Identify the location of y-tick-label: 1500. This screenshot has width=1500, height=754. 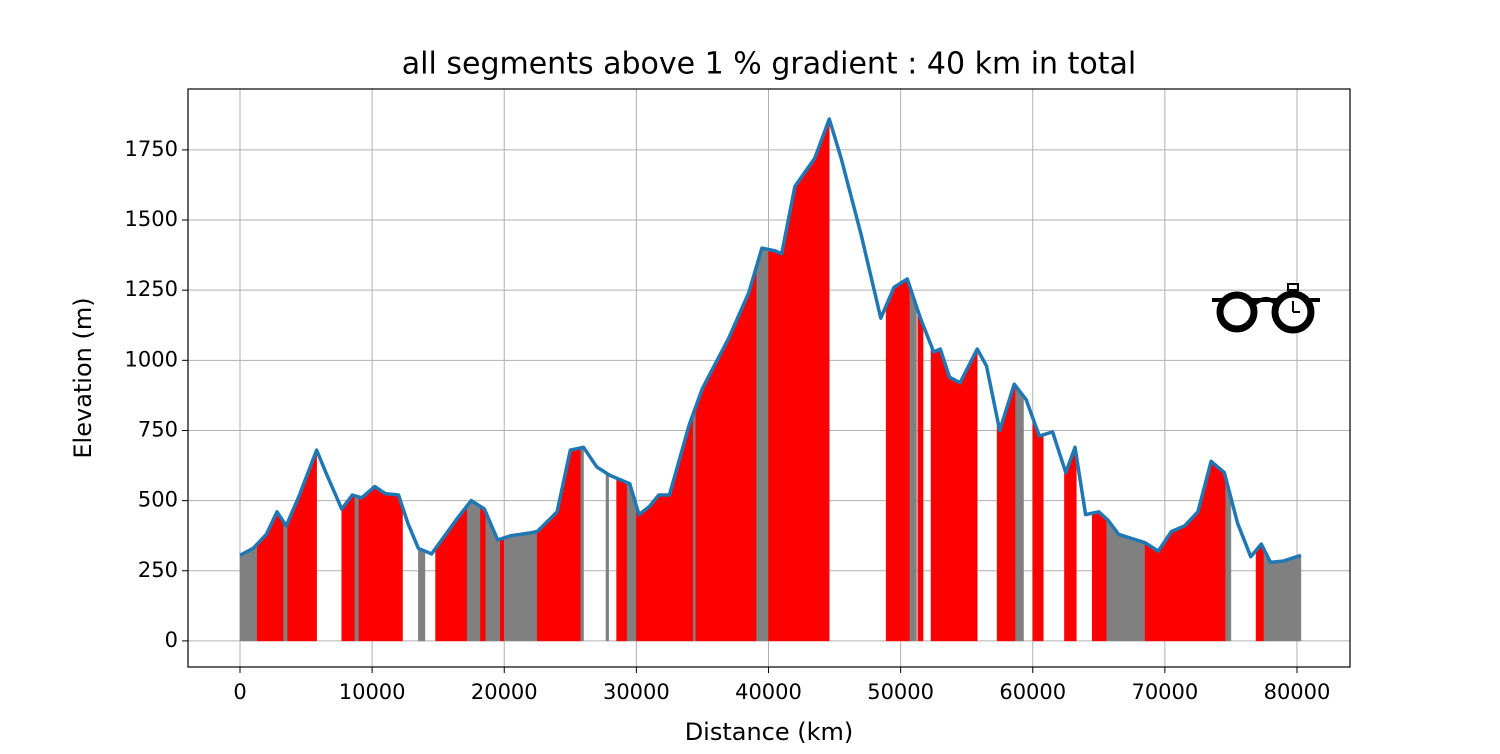
(151, 219).